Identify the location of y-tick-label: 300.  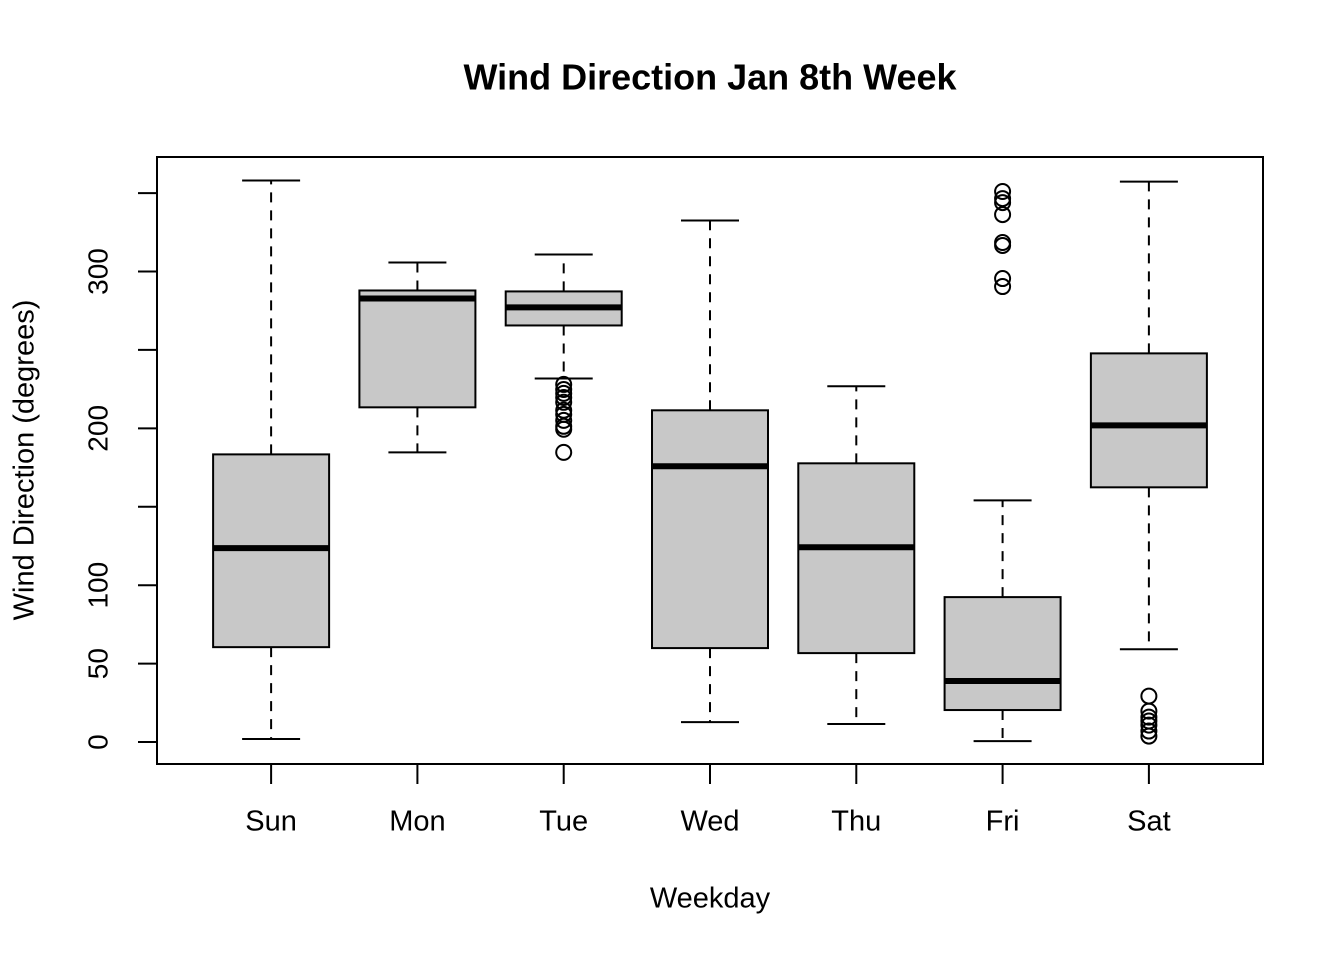
(97, 271).